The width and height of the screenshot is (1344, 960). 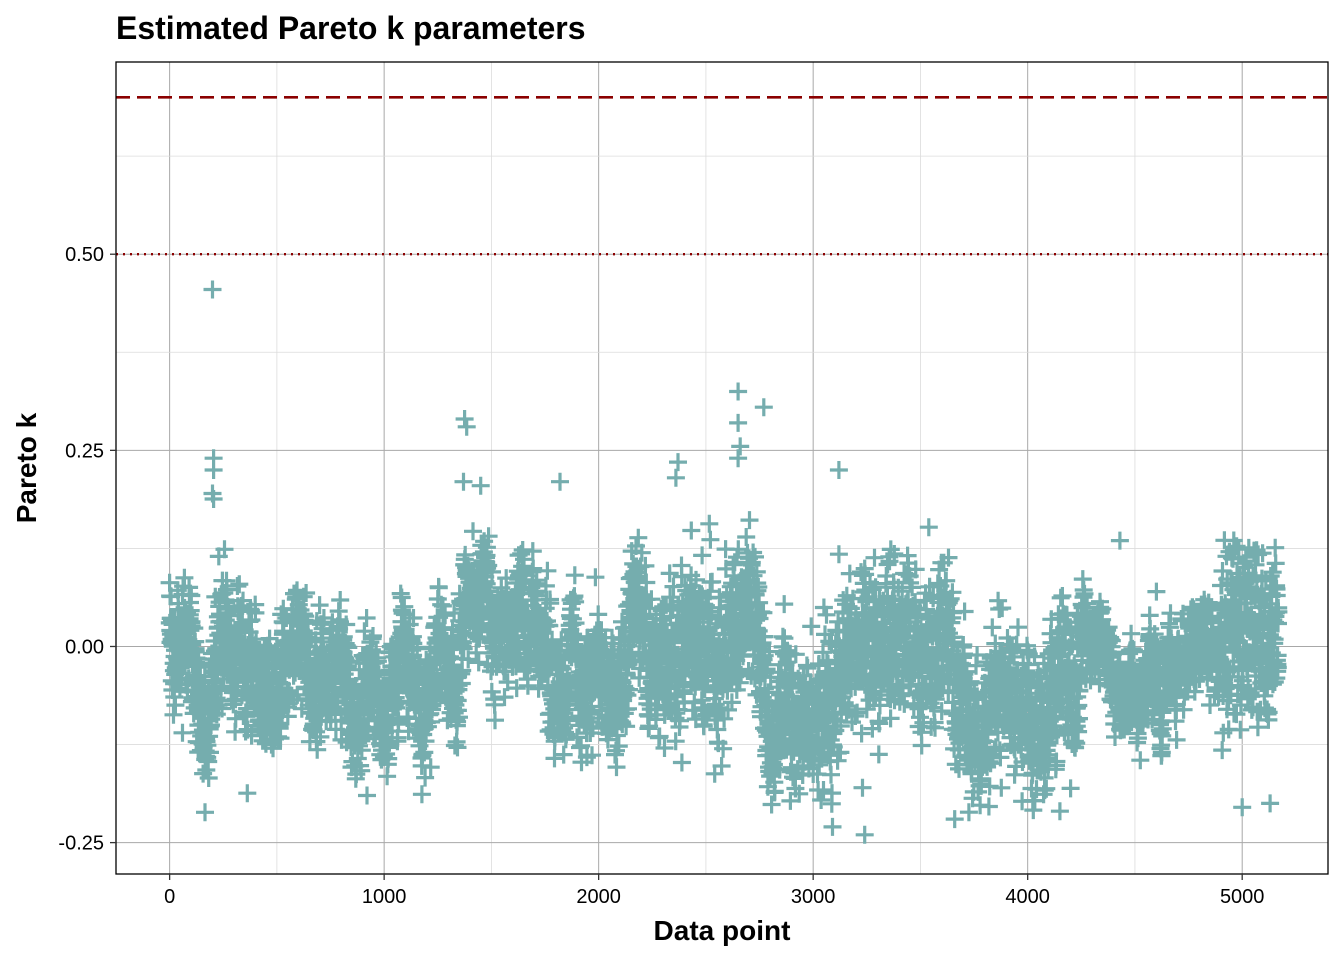 What do you see at coordinates (87, 549) in the screenshot?
I see `y-axis-ticks: -0.25 0.00 0.25 0.50` at bounding box center [87, 549].